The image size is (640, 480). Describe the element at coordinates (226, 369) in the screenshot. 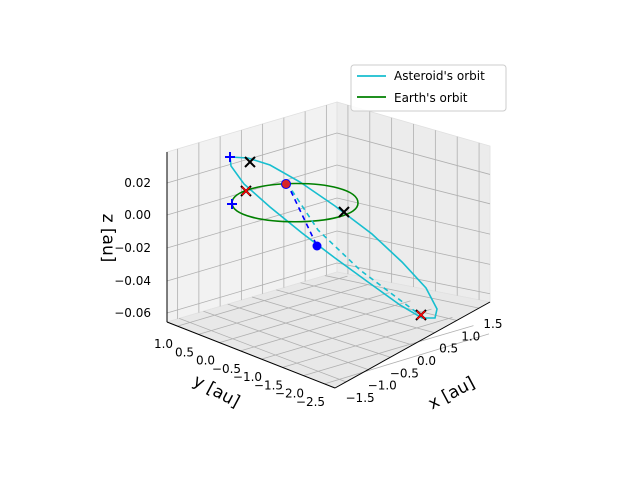

I see `y-tick-label: −0.5` at that location.